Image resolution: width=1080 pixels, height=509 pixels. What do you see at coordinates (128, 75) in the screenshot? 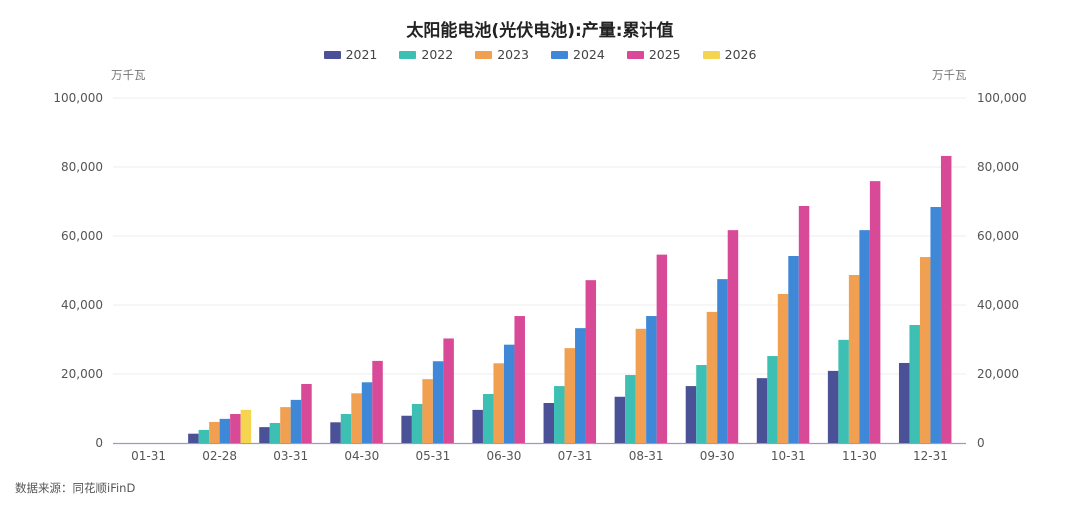
I see `y-axis-unit-left: 万千瓦` at bounding box center [128, 75].